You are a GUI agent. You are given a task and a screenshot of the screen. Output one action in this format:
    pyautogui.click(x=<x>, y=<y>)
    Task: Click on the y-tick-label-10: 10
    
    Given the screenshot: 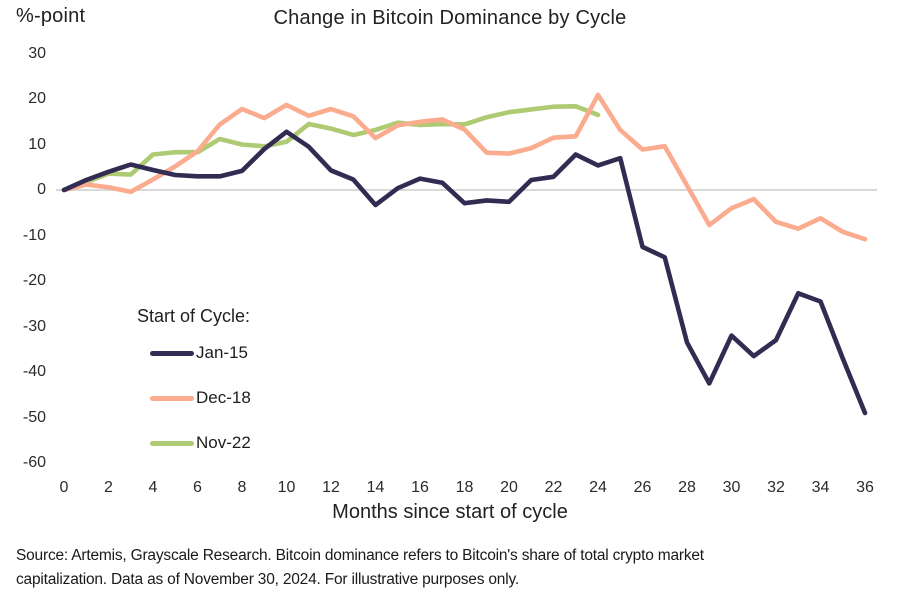 What is the action you would take?
    pyautogui.click(x=37, y=144)
    